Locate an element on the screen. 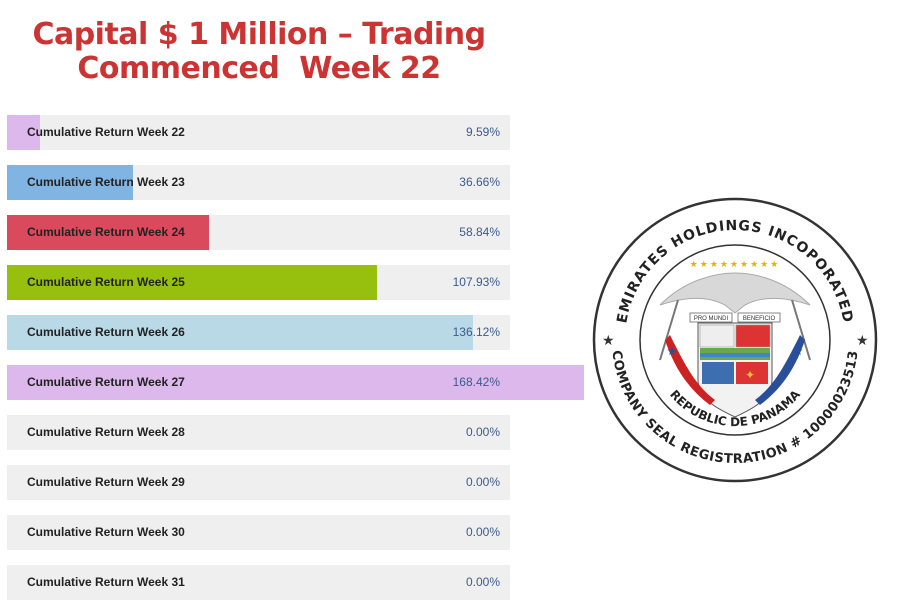 This screenshot has height=611, width=908. bar-row: Cumulative Return Week 24 58.84% is located at coordinates (258, 232).